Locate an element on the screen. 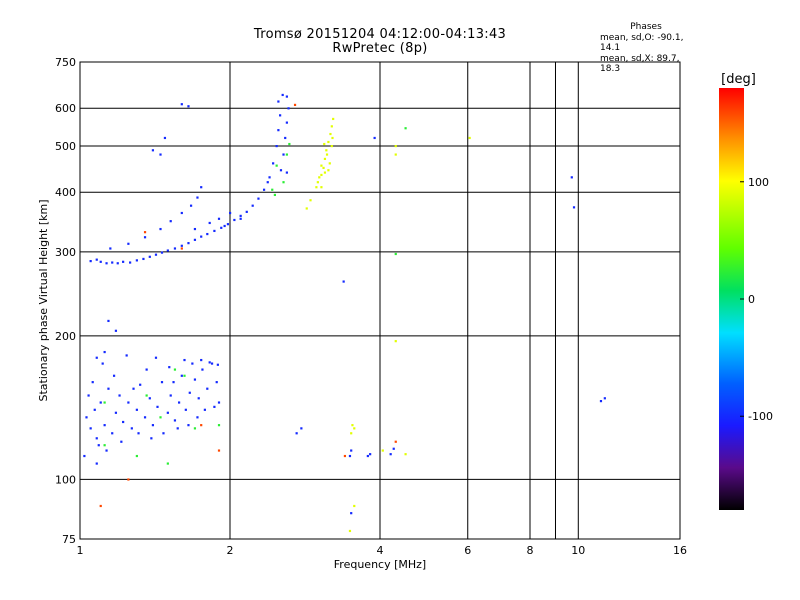 This screenshot has width=800, height=600. colorbar-tick-label: 0 is located at coordinates (751, 299).